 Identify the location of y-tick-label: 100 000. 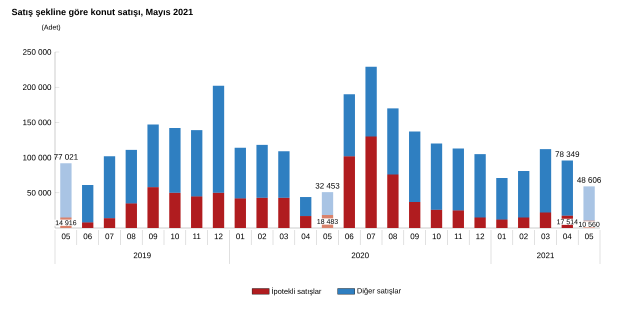
(37, 157).